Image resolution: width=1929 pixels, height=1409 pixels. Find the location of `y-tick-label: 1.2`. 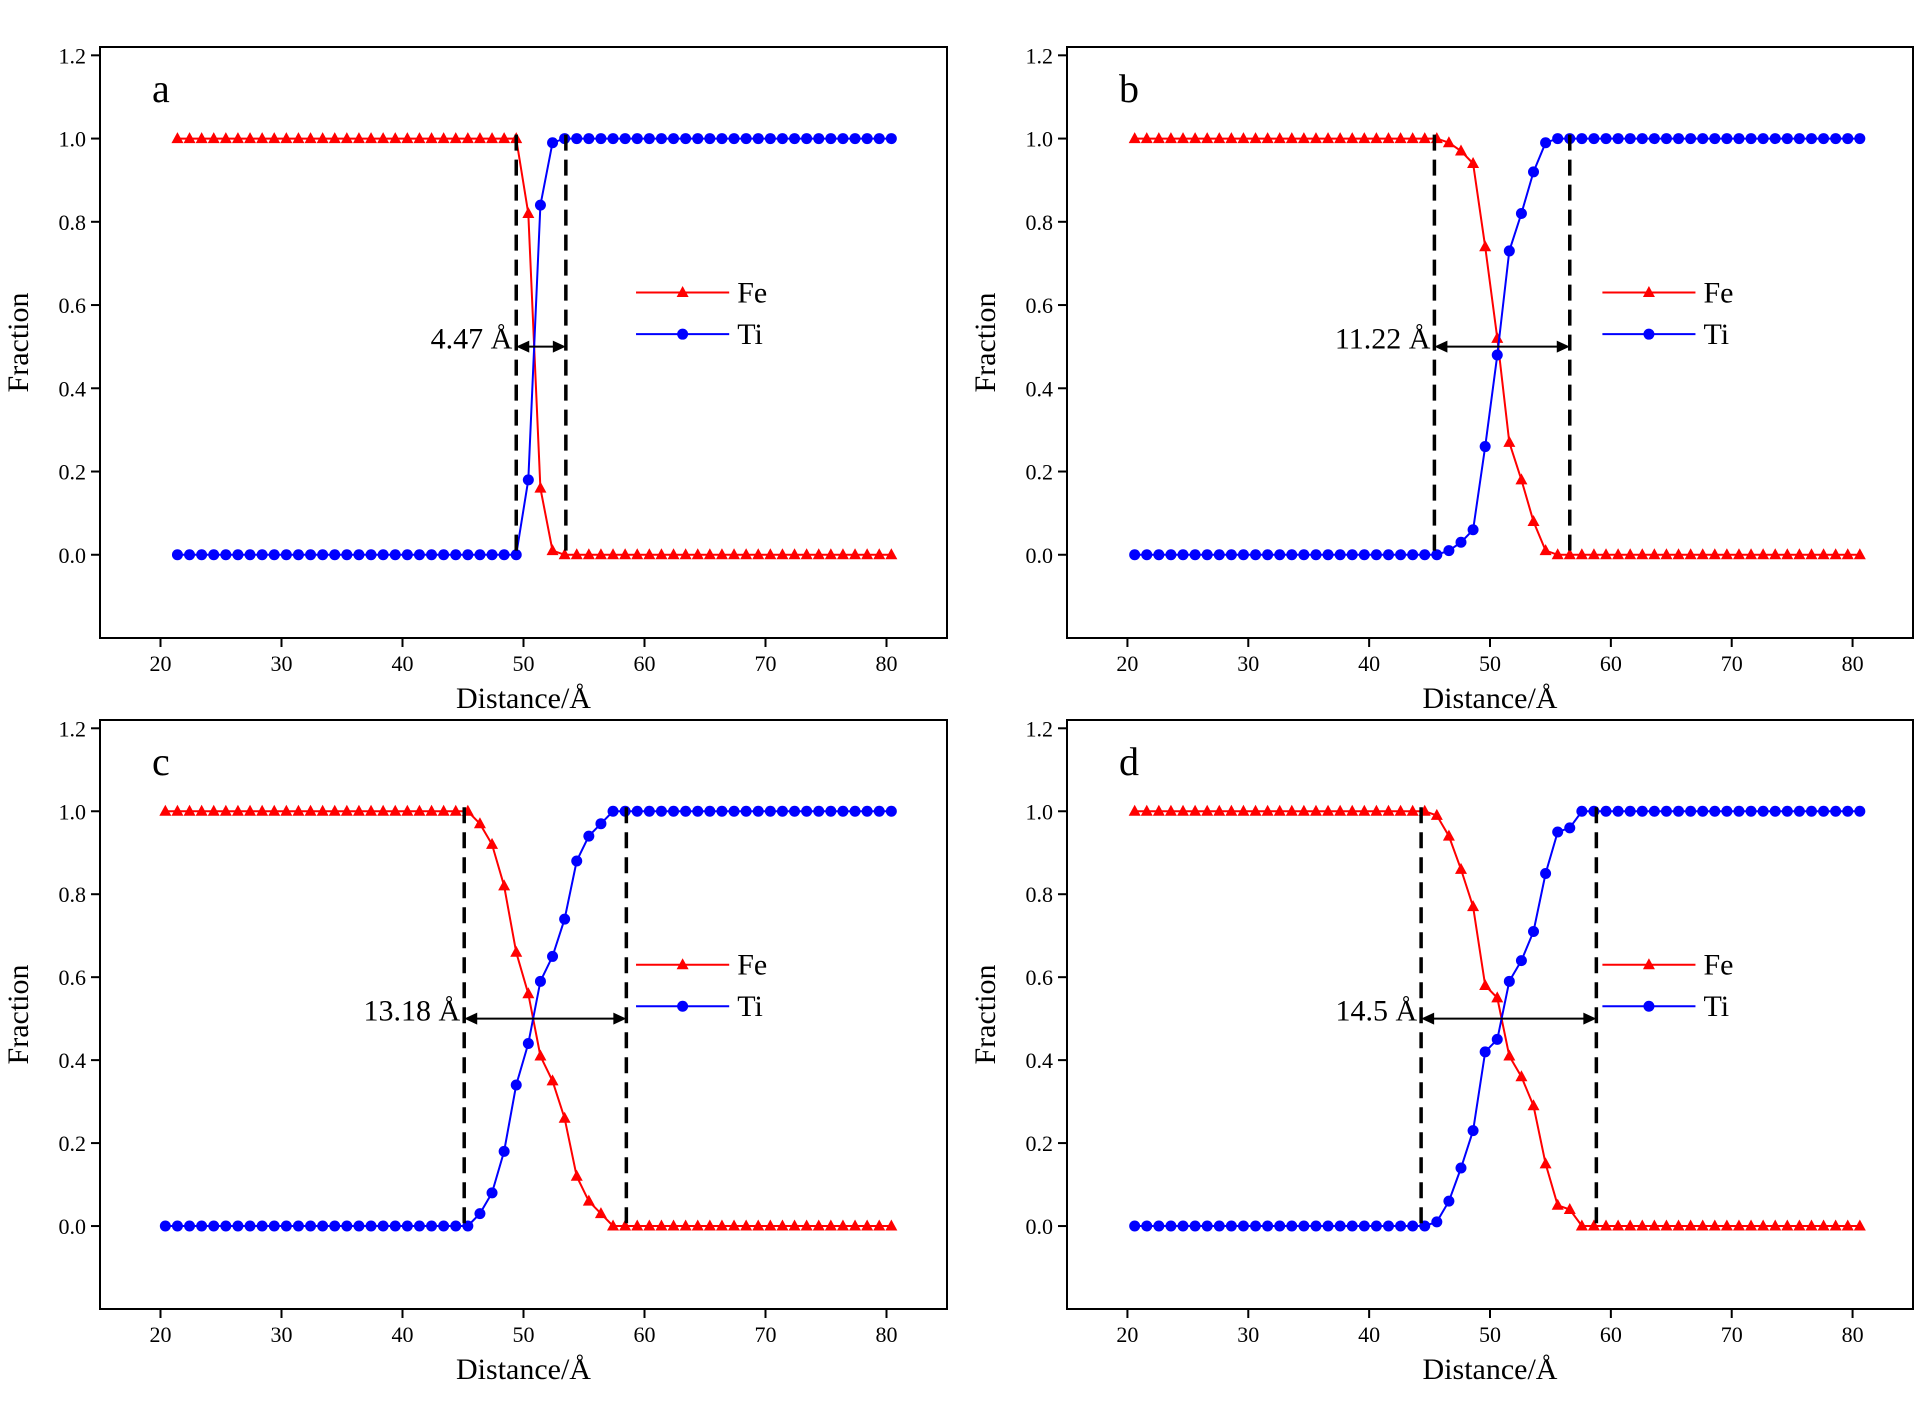

y-tick-label: 1.2 is located at coordinates (73, 55).